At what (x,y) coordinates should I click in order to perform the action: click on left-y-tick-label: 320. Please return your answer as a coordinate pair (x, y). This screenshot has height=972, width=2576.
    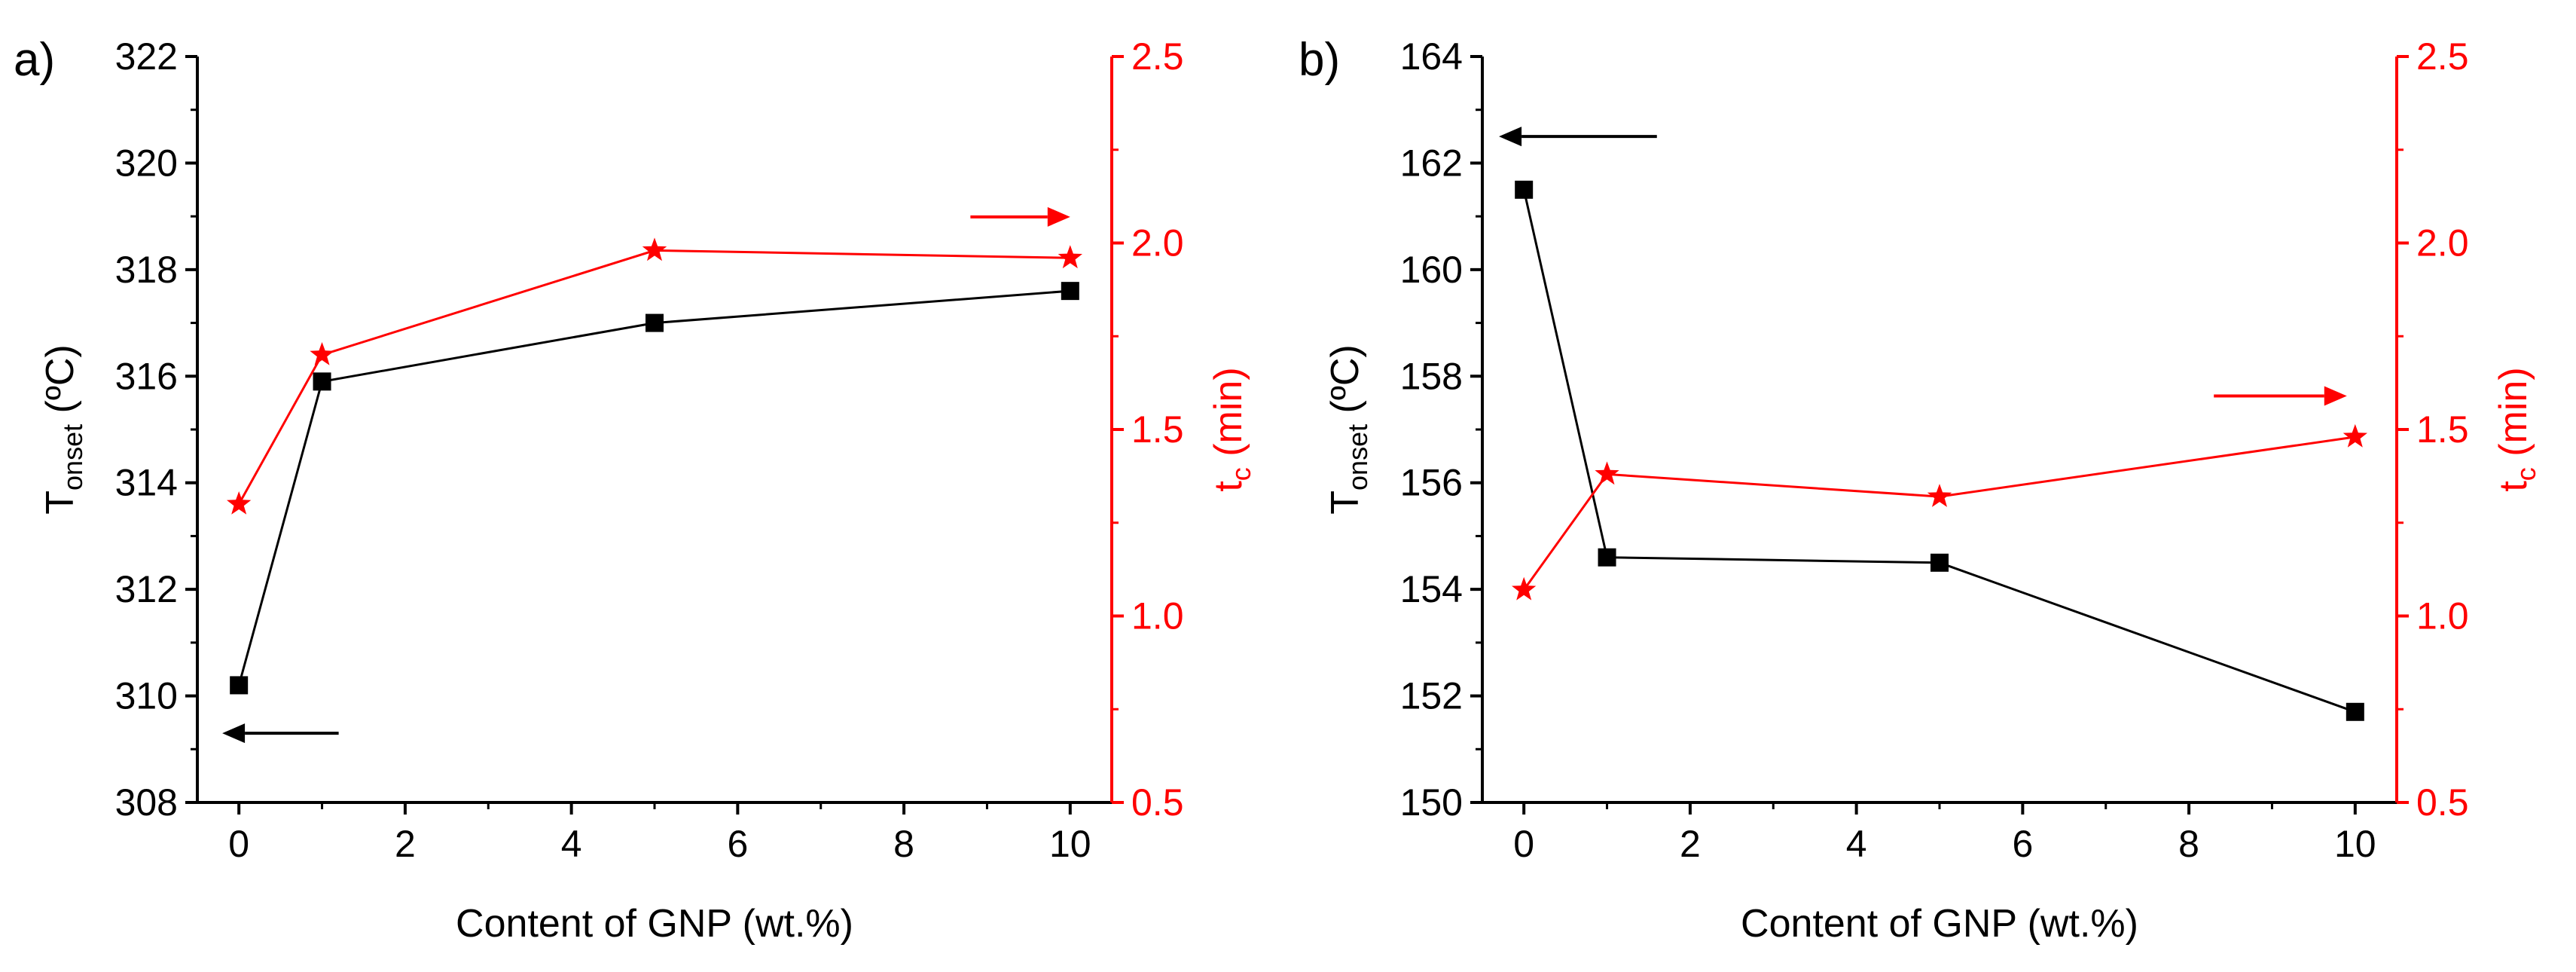
    Looking at the image, I should click on (146, 163).